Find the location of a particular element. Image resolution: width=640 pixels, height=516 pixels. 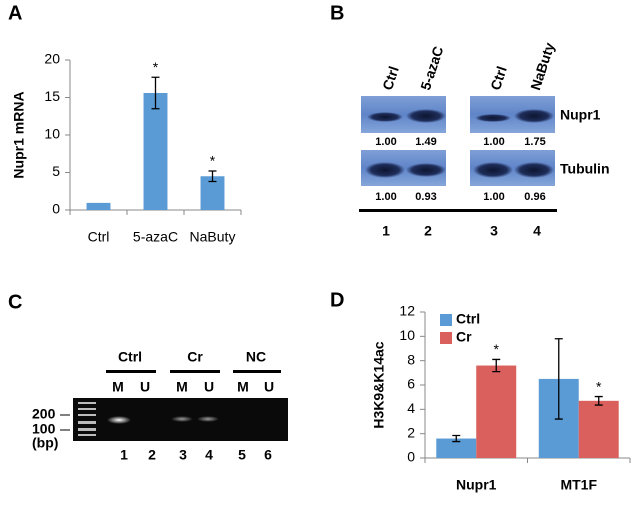

size-label: (bp) is located at coordinates (45, 443).